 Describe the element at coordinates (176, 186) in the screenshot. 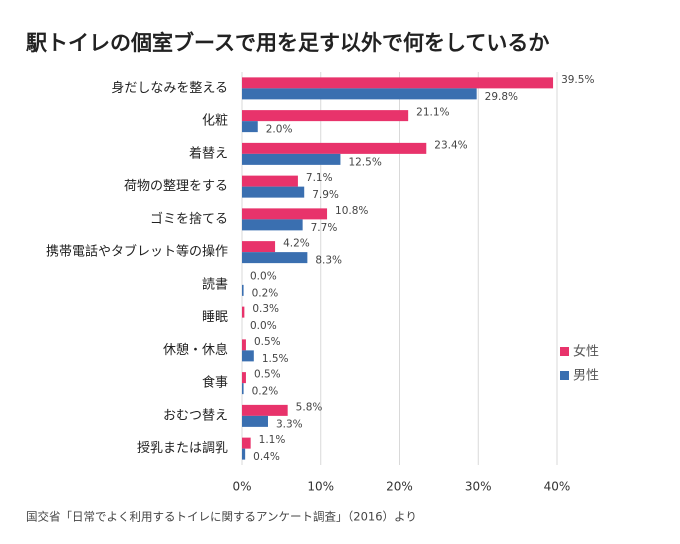

I see `y-tick-label: 荷物の整理をする` at that location.